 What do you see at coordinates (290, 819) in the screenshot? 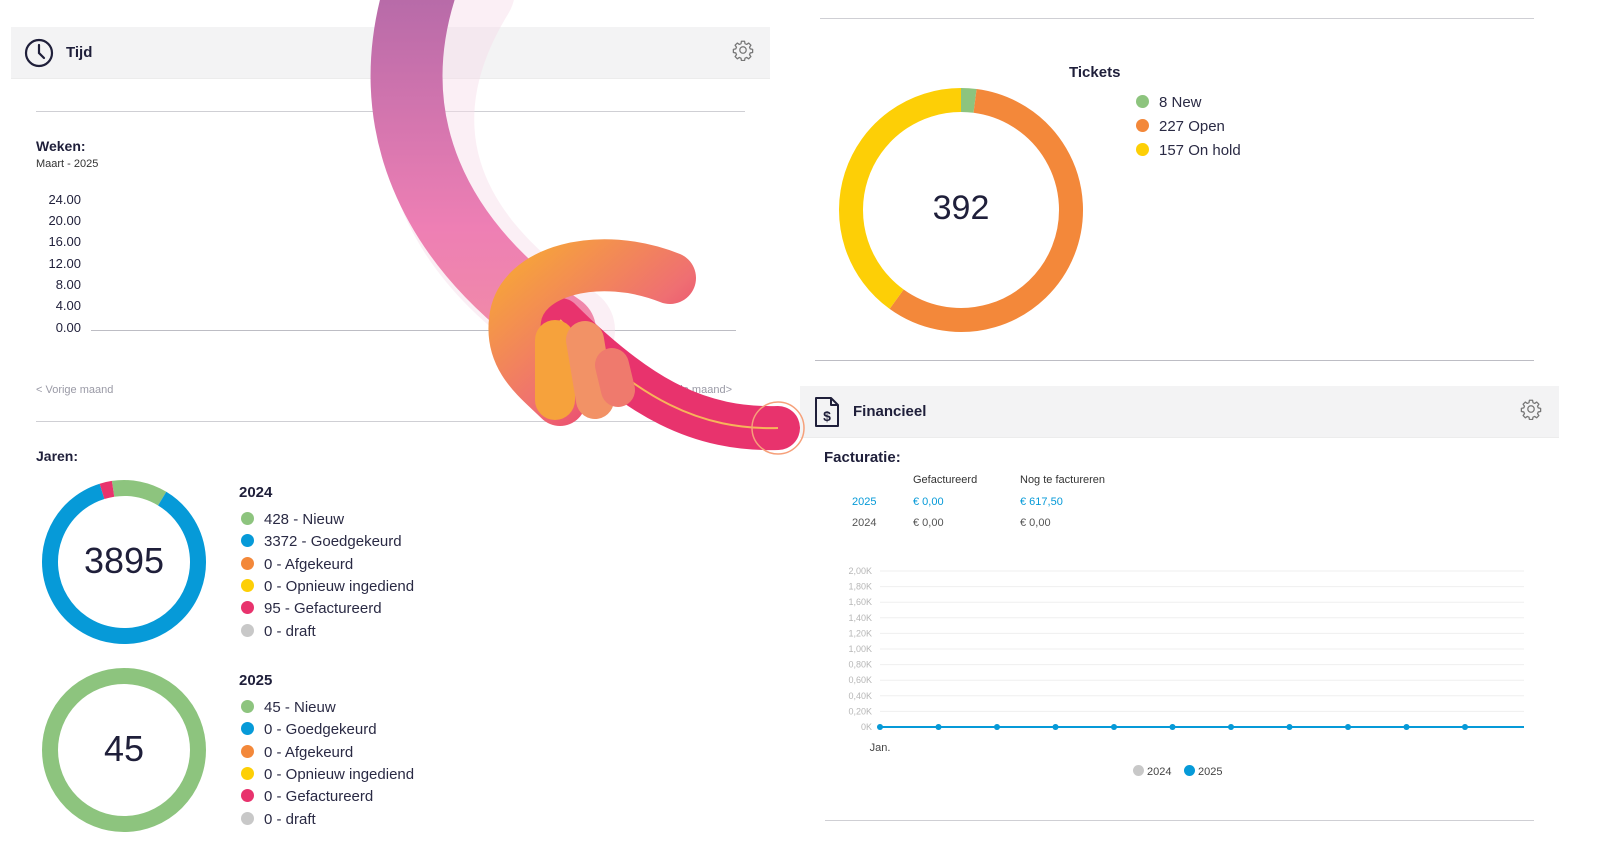
I see `legend-label: 0 - draft` at bounding box center [290, 819].